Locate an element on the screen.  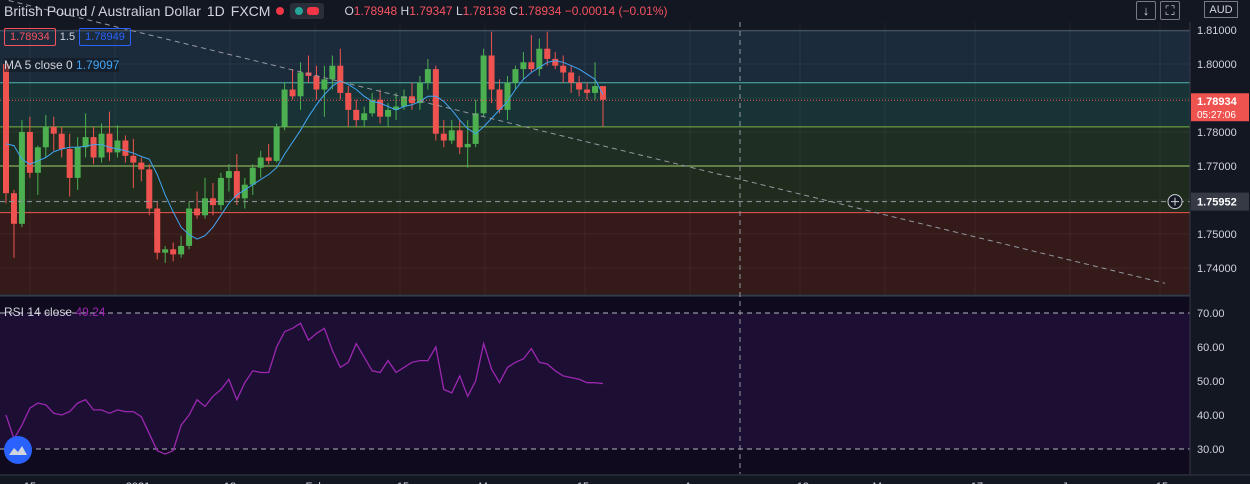
rsi-line is located at coordinates (304, 388).